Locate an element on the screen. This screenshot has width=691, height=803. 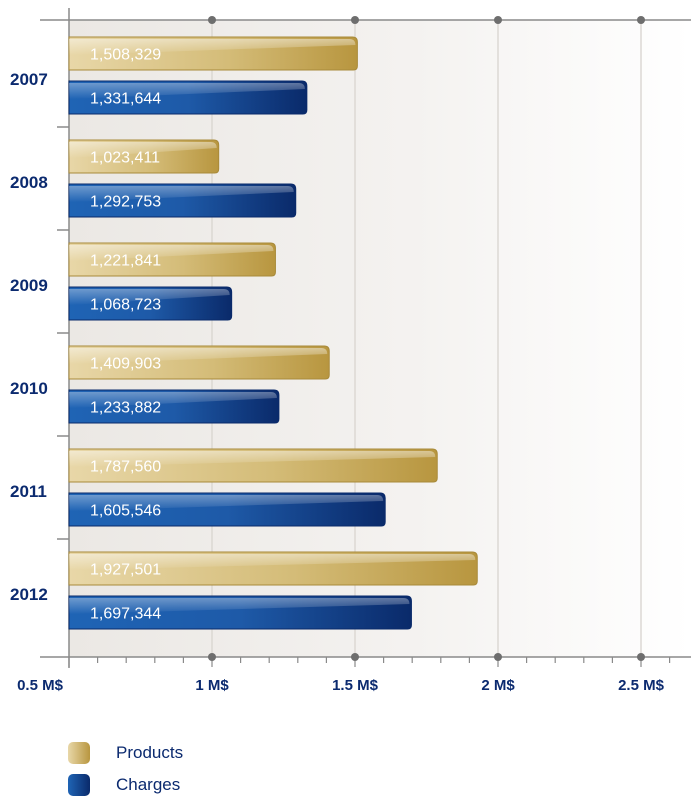
bar-products-2011: 1,787,560 is located at coordinates (253, 465).